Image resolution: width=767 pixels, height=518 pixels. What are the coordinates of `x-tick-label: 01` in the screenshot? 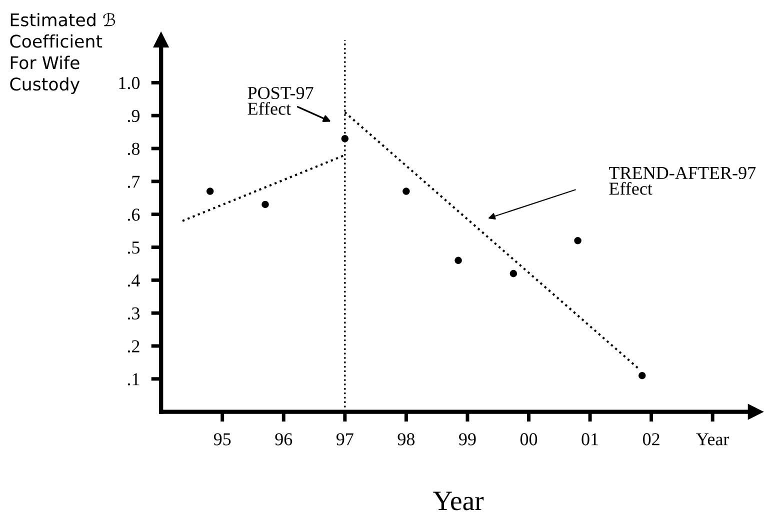 It's located at (590, 439).